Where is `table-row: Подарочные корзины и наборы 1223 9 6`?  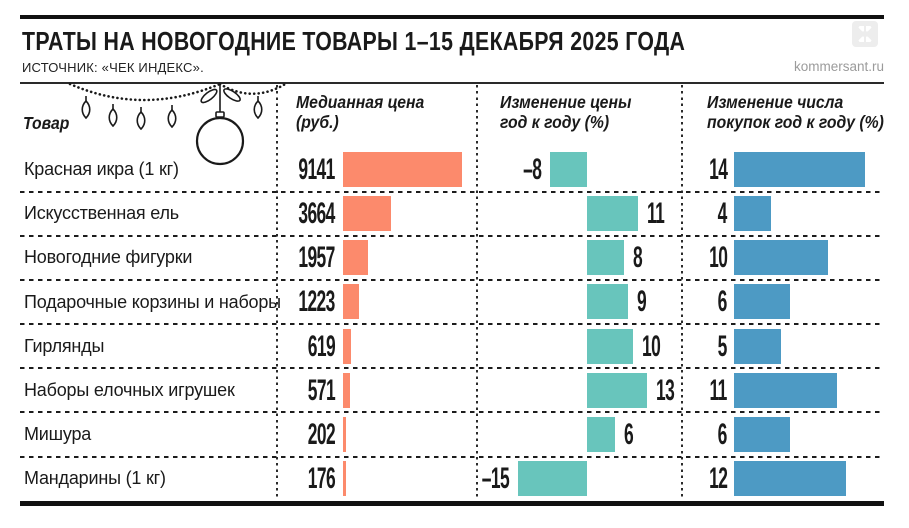 table-row: Подарочные корзины и наборы 1223 9 6 is located at coordinates (452, 303).